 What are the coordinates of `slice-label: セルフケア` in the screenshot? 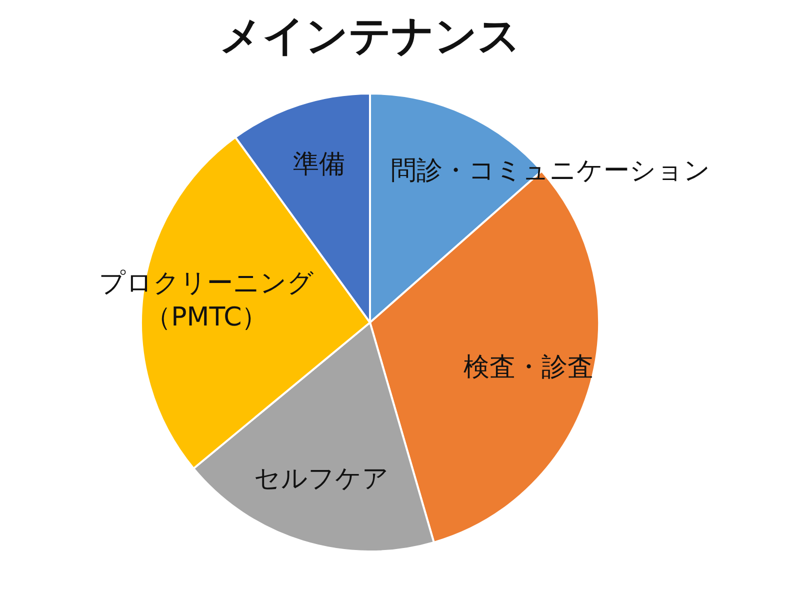 It's located at (322, 479).